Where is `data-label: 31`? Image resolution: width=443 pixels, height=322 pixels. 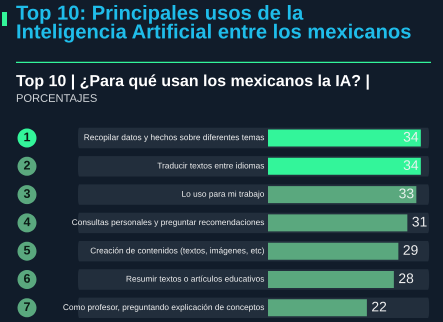
data-label: 31 is located at coordinates (419, 221).